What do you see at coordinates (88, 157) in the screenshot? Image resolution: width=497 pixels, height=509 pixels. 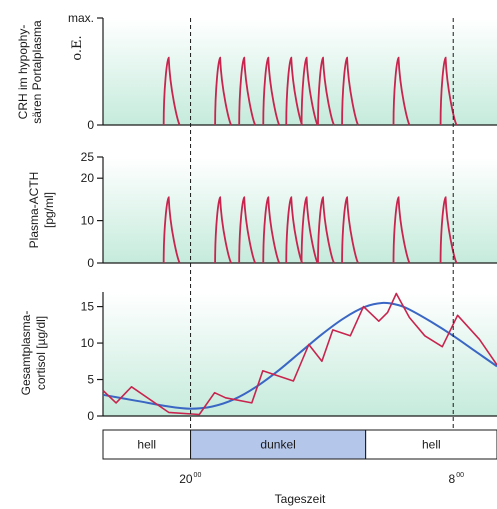 I see `acth-tick-label-25: 25` at bounding box center [88, 157].